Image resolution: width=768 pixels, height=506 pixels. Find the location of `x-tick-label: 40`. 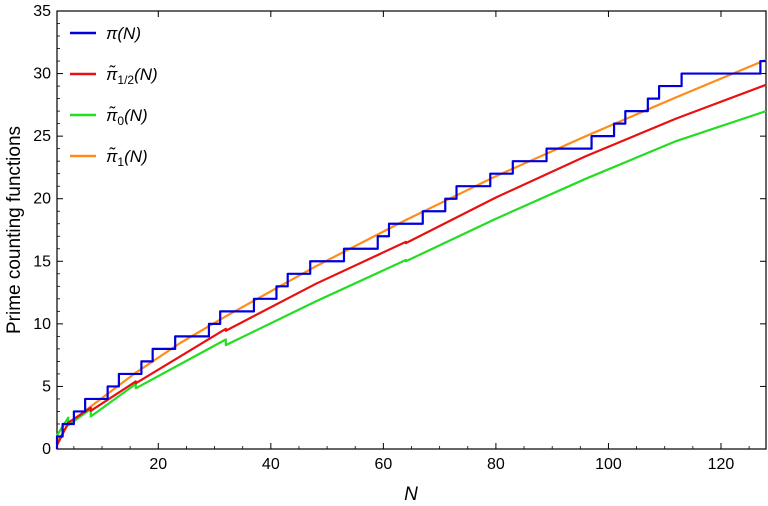

x-tick-label: 40 is located at coordinates (271, 464).